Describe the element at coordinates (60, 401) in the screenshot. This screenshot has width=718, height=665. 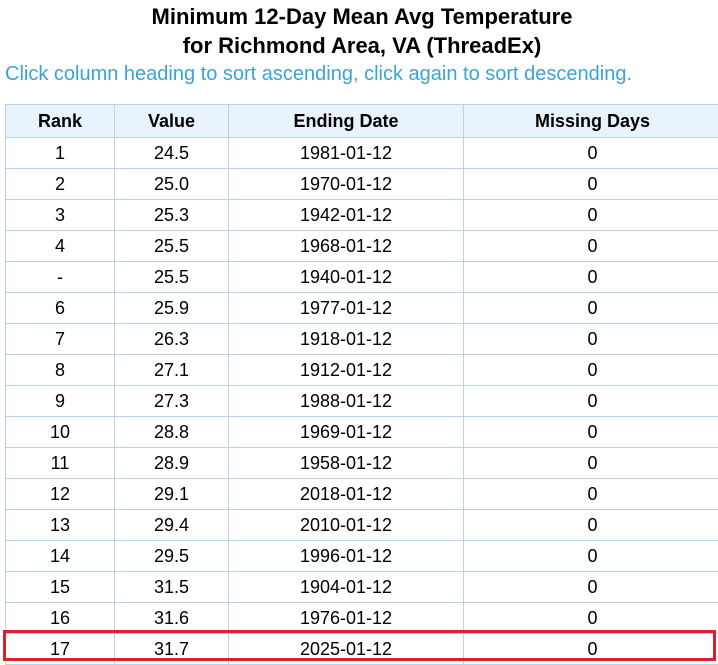
I see `table-cell: 9` at that location.